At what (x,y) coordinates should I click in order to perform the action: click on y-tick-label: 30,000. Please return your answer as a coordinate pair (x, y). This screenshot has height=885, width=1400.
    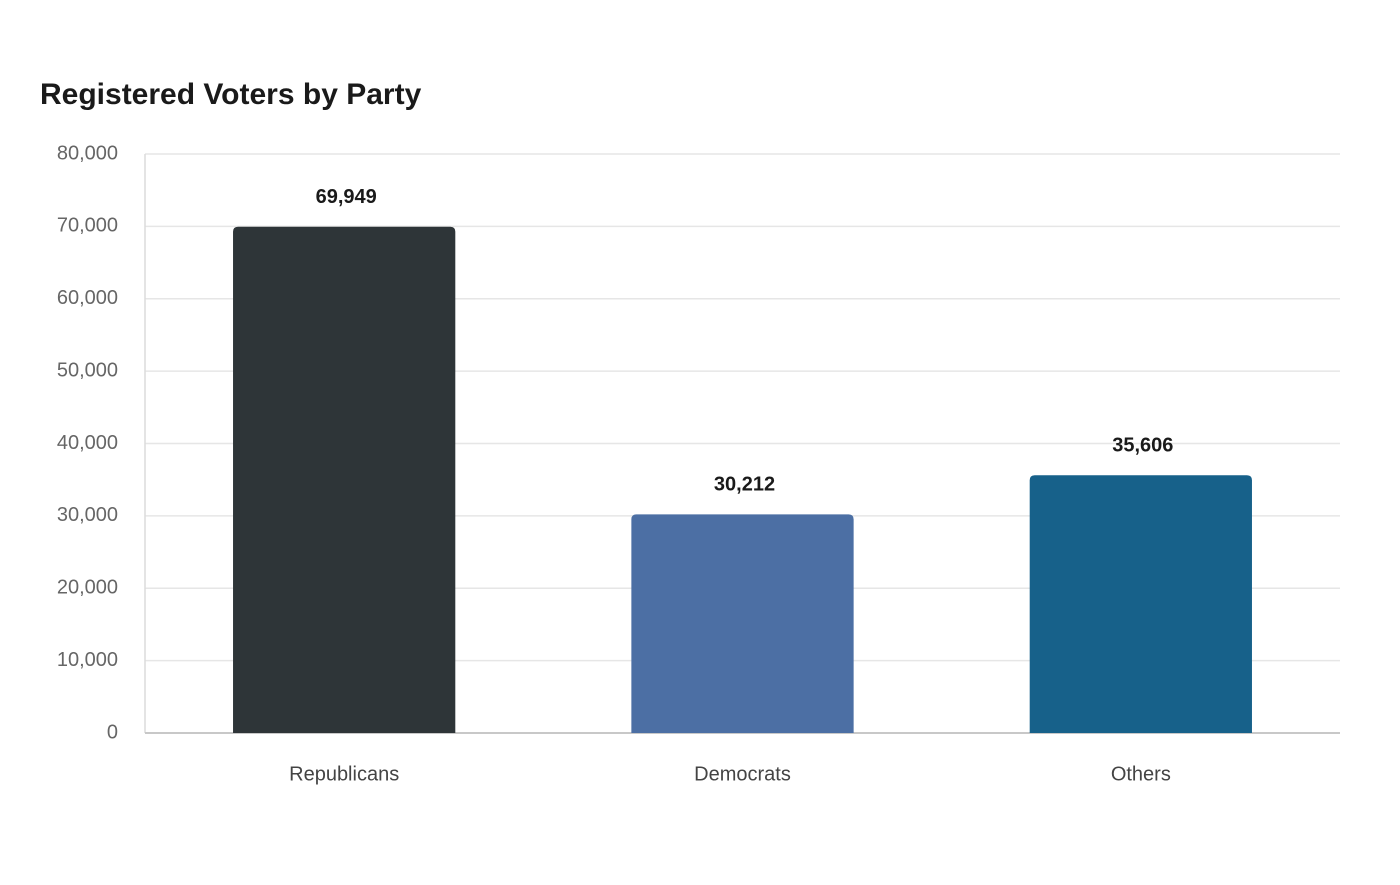
    Looking at the image, I should click on (87, 515).